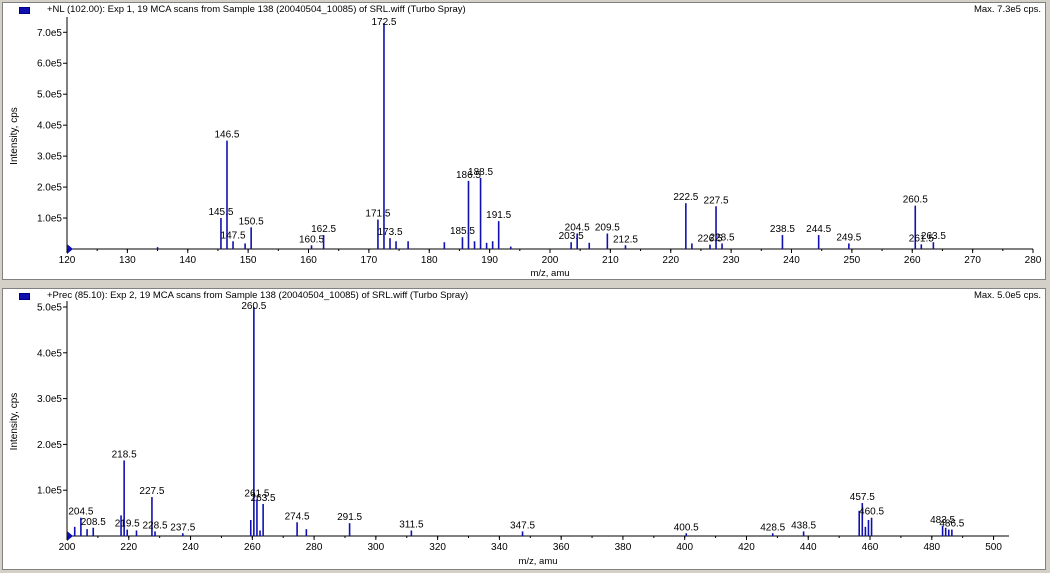 The image size is (1050, 573). What do you see at coordinates (489, 260) in the screenshot?
I see `x-tick-label: 190` at bounding box center [489, 260].